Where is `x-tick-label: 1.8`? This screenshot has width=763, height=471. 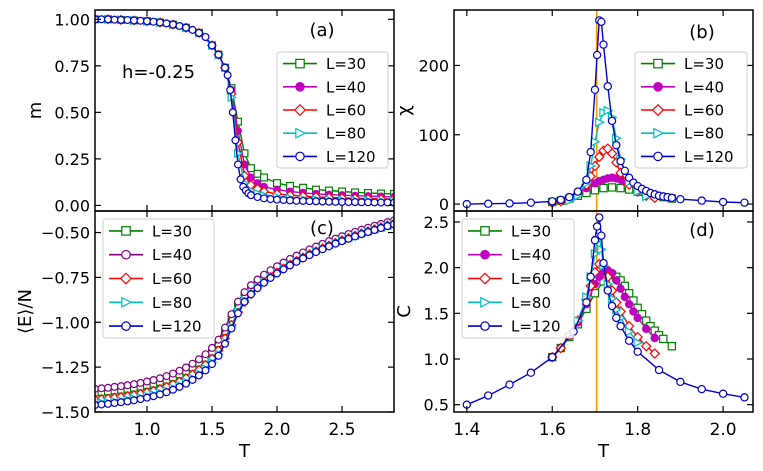
x-tick-label: 1.8 is located at coordinates (637, 430).